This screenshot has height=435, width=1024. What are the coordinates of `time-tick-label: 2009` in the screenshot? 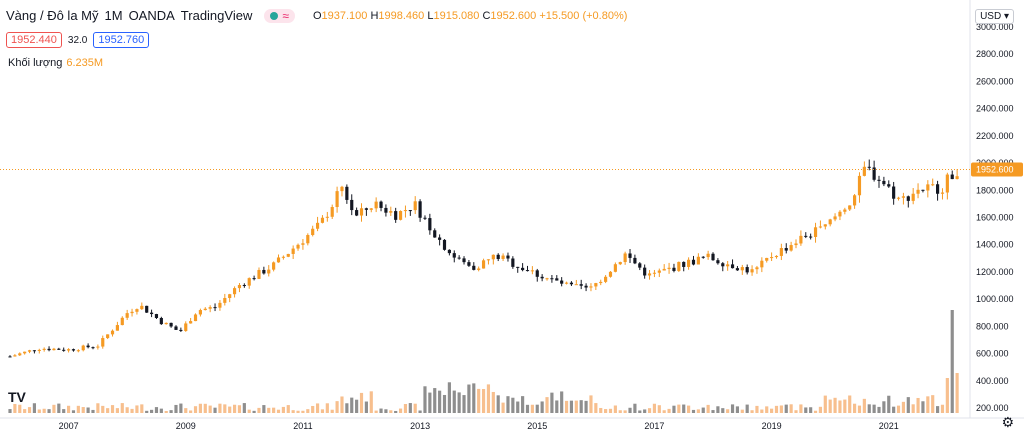 It's located at (186, 426).